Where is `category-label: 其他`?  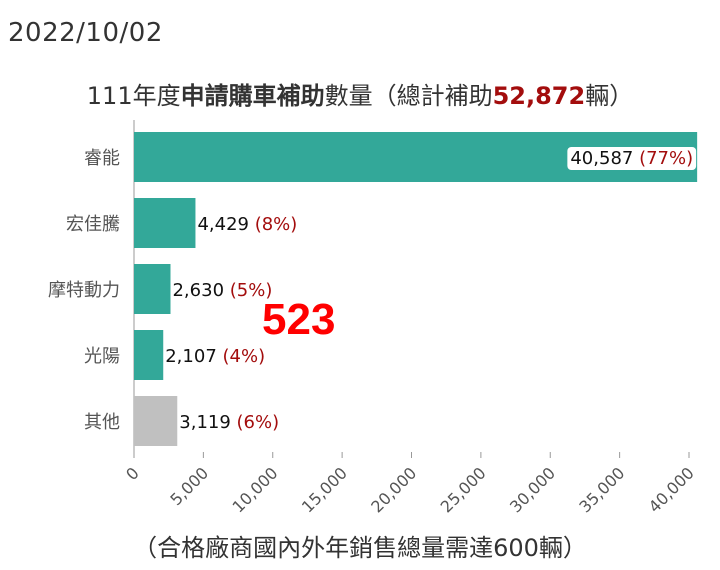 category-label: 其他 is located at coordinates (102, 422).